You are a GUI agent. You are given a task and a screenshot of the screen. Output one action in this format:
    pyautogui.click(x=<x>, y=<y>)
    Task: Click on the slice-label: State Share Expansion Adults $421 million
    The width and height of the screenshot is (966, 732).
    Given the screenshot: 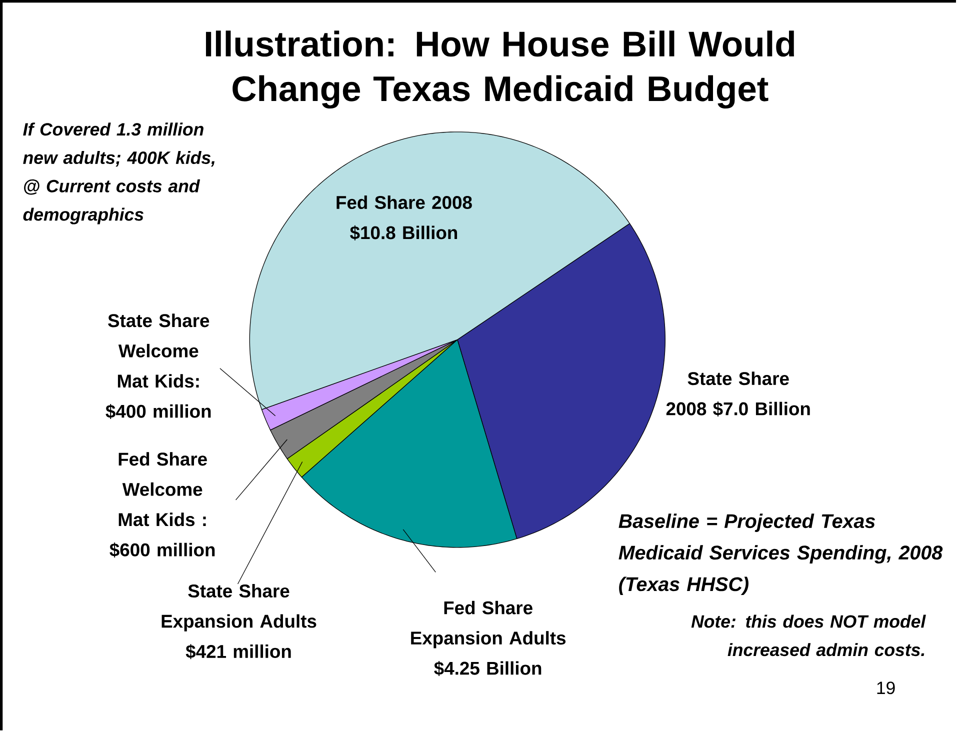 What is the action you would take?
    pyautogui.click(x=239, y=622)
    